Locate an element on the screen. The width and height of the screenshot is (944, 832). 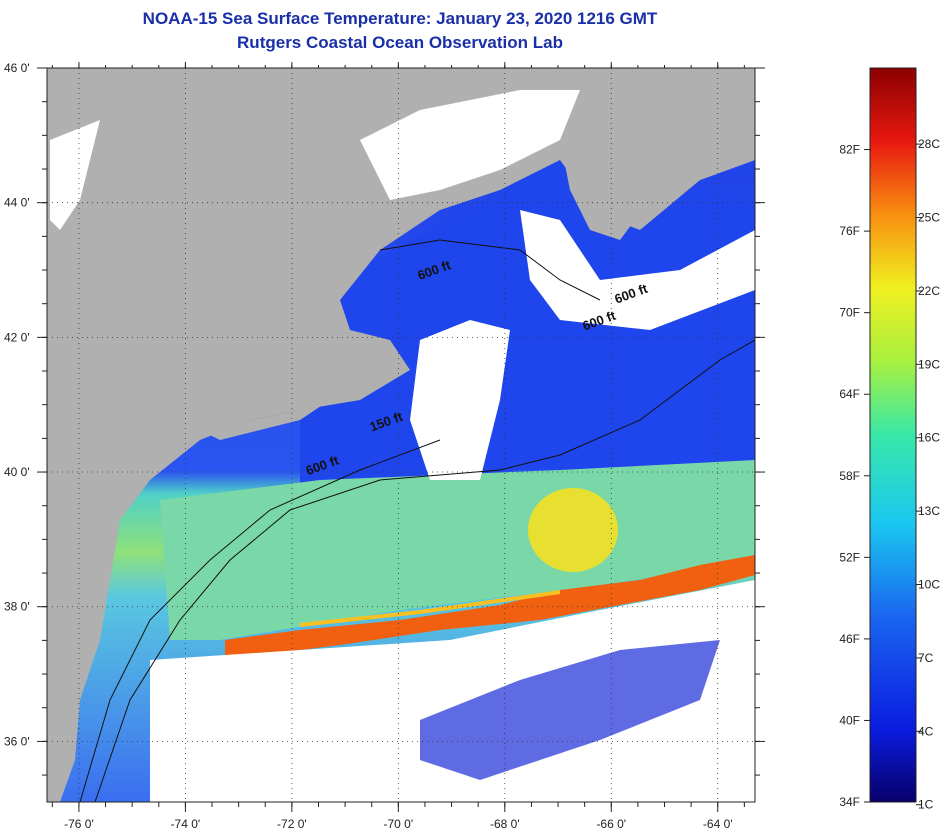
snow-cover is located at coordinates (470, 145).